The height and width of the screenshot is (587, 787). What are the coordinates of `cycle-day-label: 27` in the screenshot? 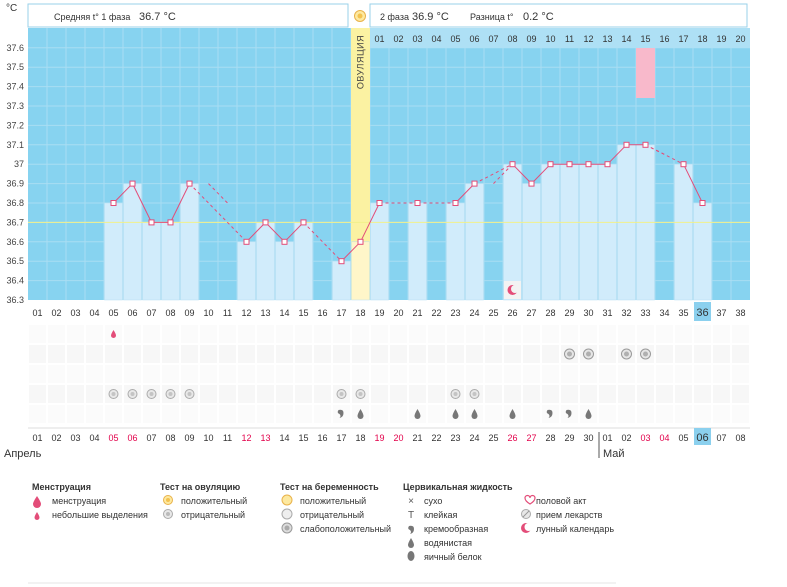 It's located at (531, 313).